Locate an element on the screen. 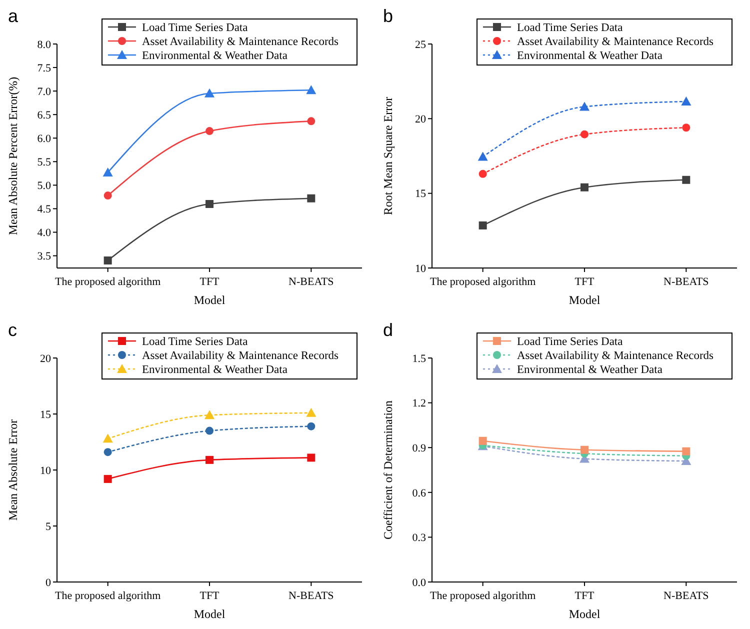 The width and height of the screenshot is (750, 629). y-tick-label: 5.5 is located at coordinates (44, 162).